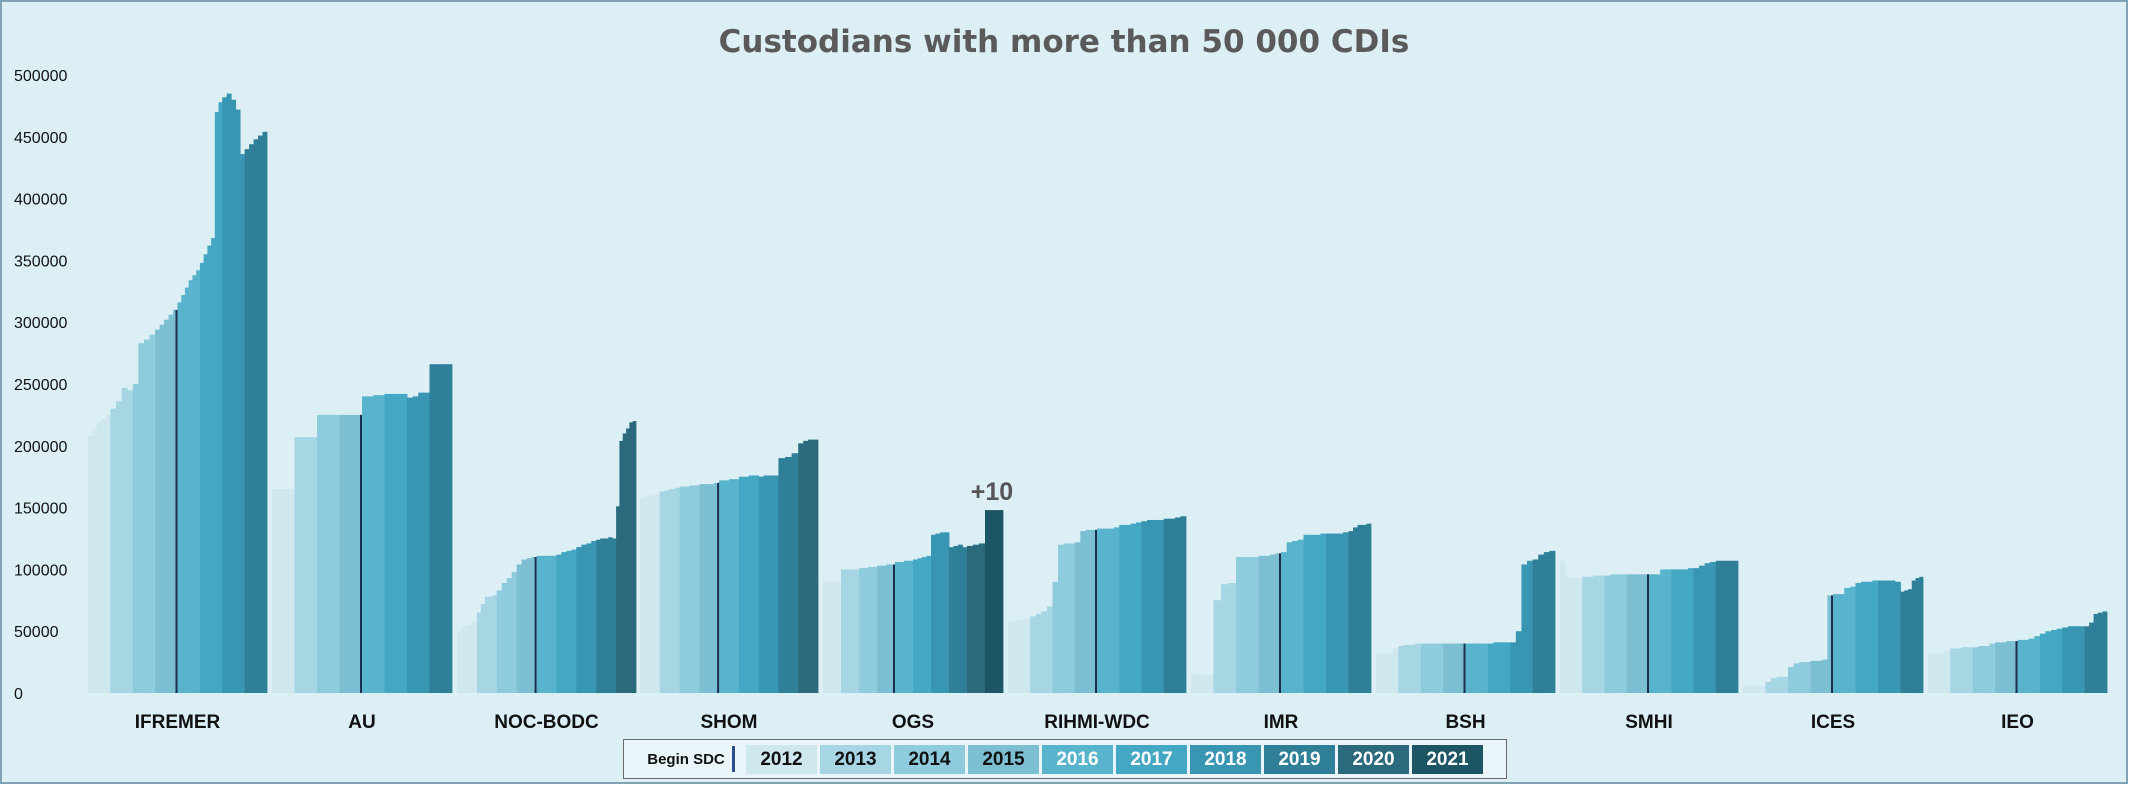 The image size is (2130, 786). Describe the element at coordinates (40, 447) in the screenshot. I see `y-tick-label: 200000` at that location.